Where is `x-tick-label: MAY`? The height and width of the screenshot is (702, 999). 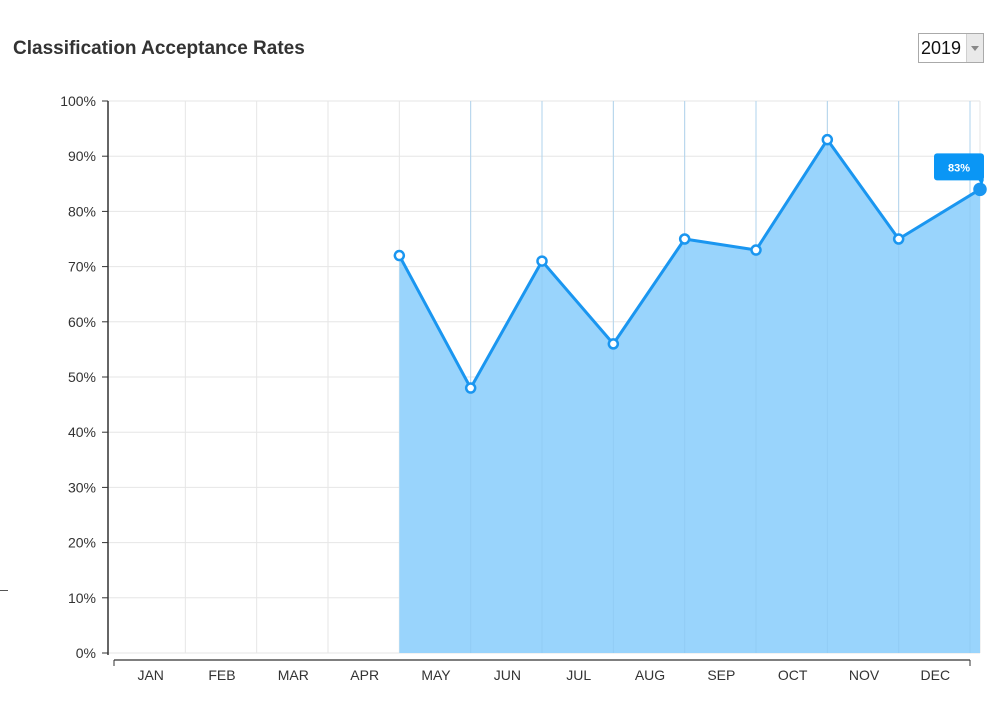 x-tick-label: MAY is located at coordinates (436, 675).